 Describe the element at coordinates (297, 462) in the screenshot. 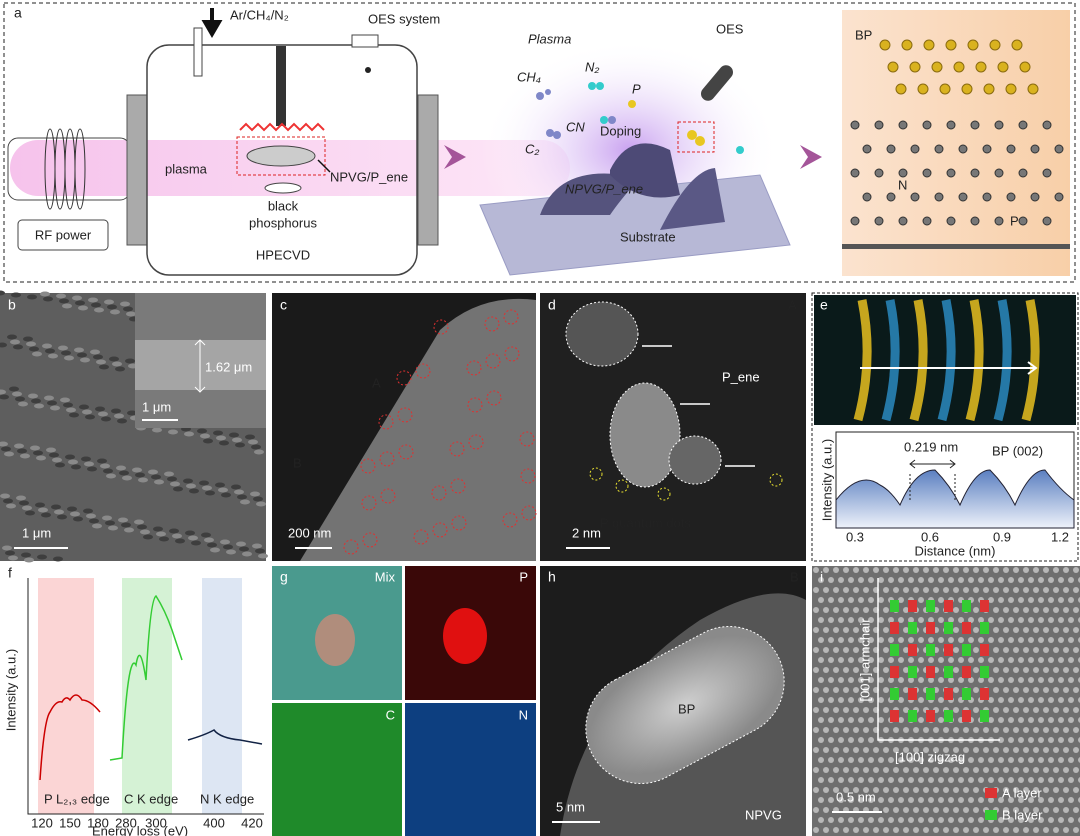

I see `region-b: B` at that location.